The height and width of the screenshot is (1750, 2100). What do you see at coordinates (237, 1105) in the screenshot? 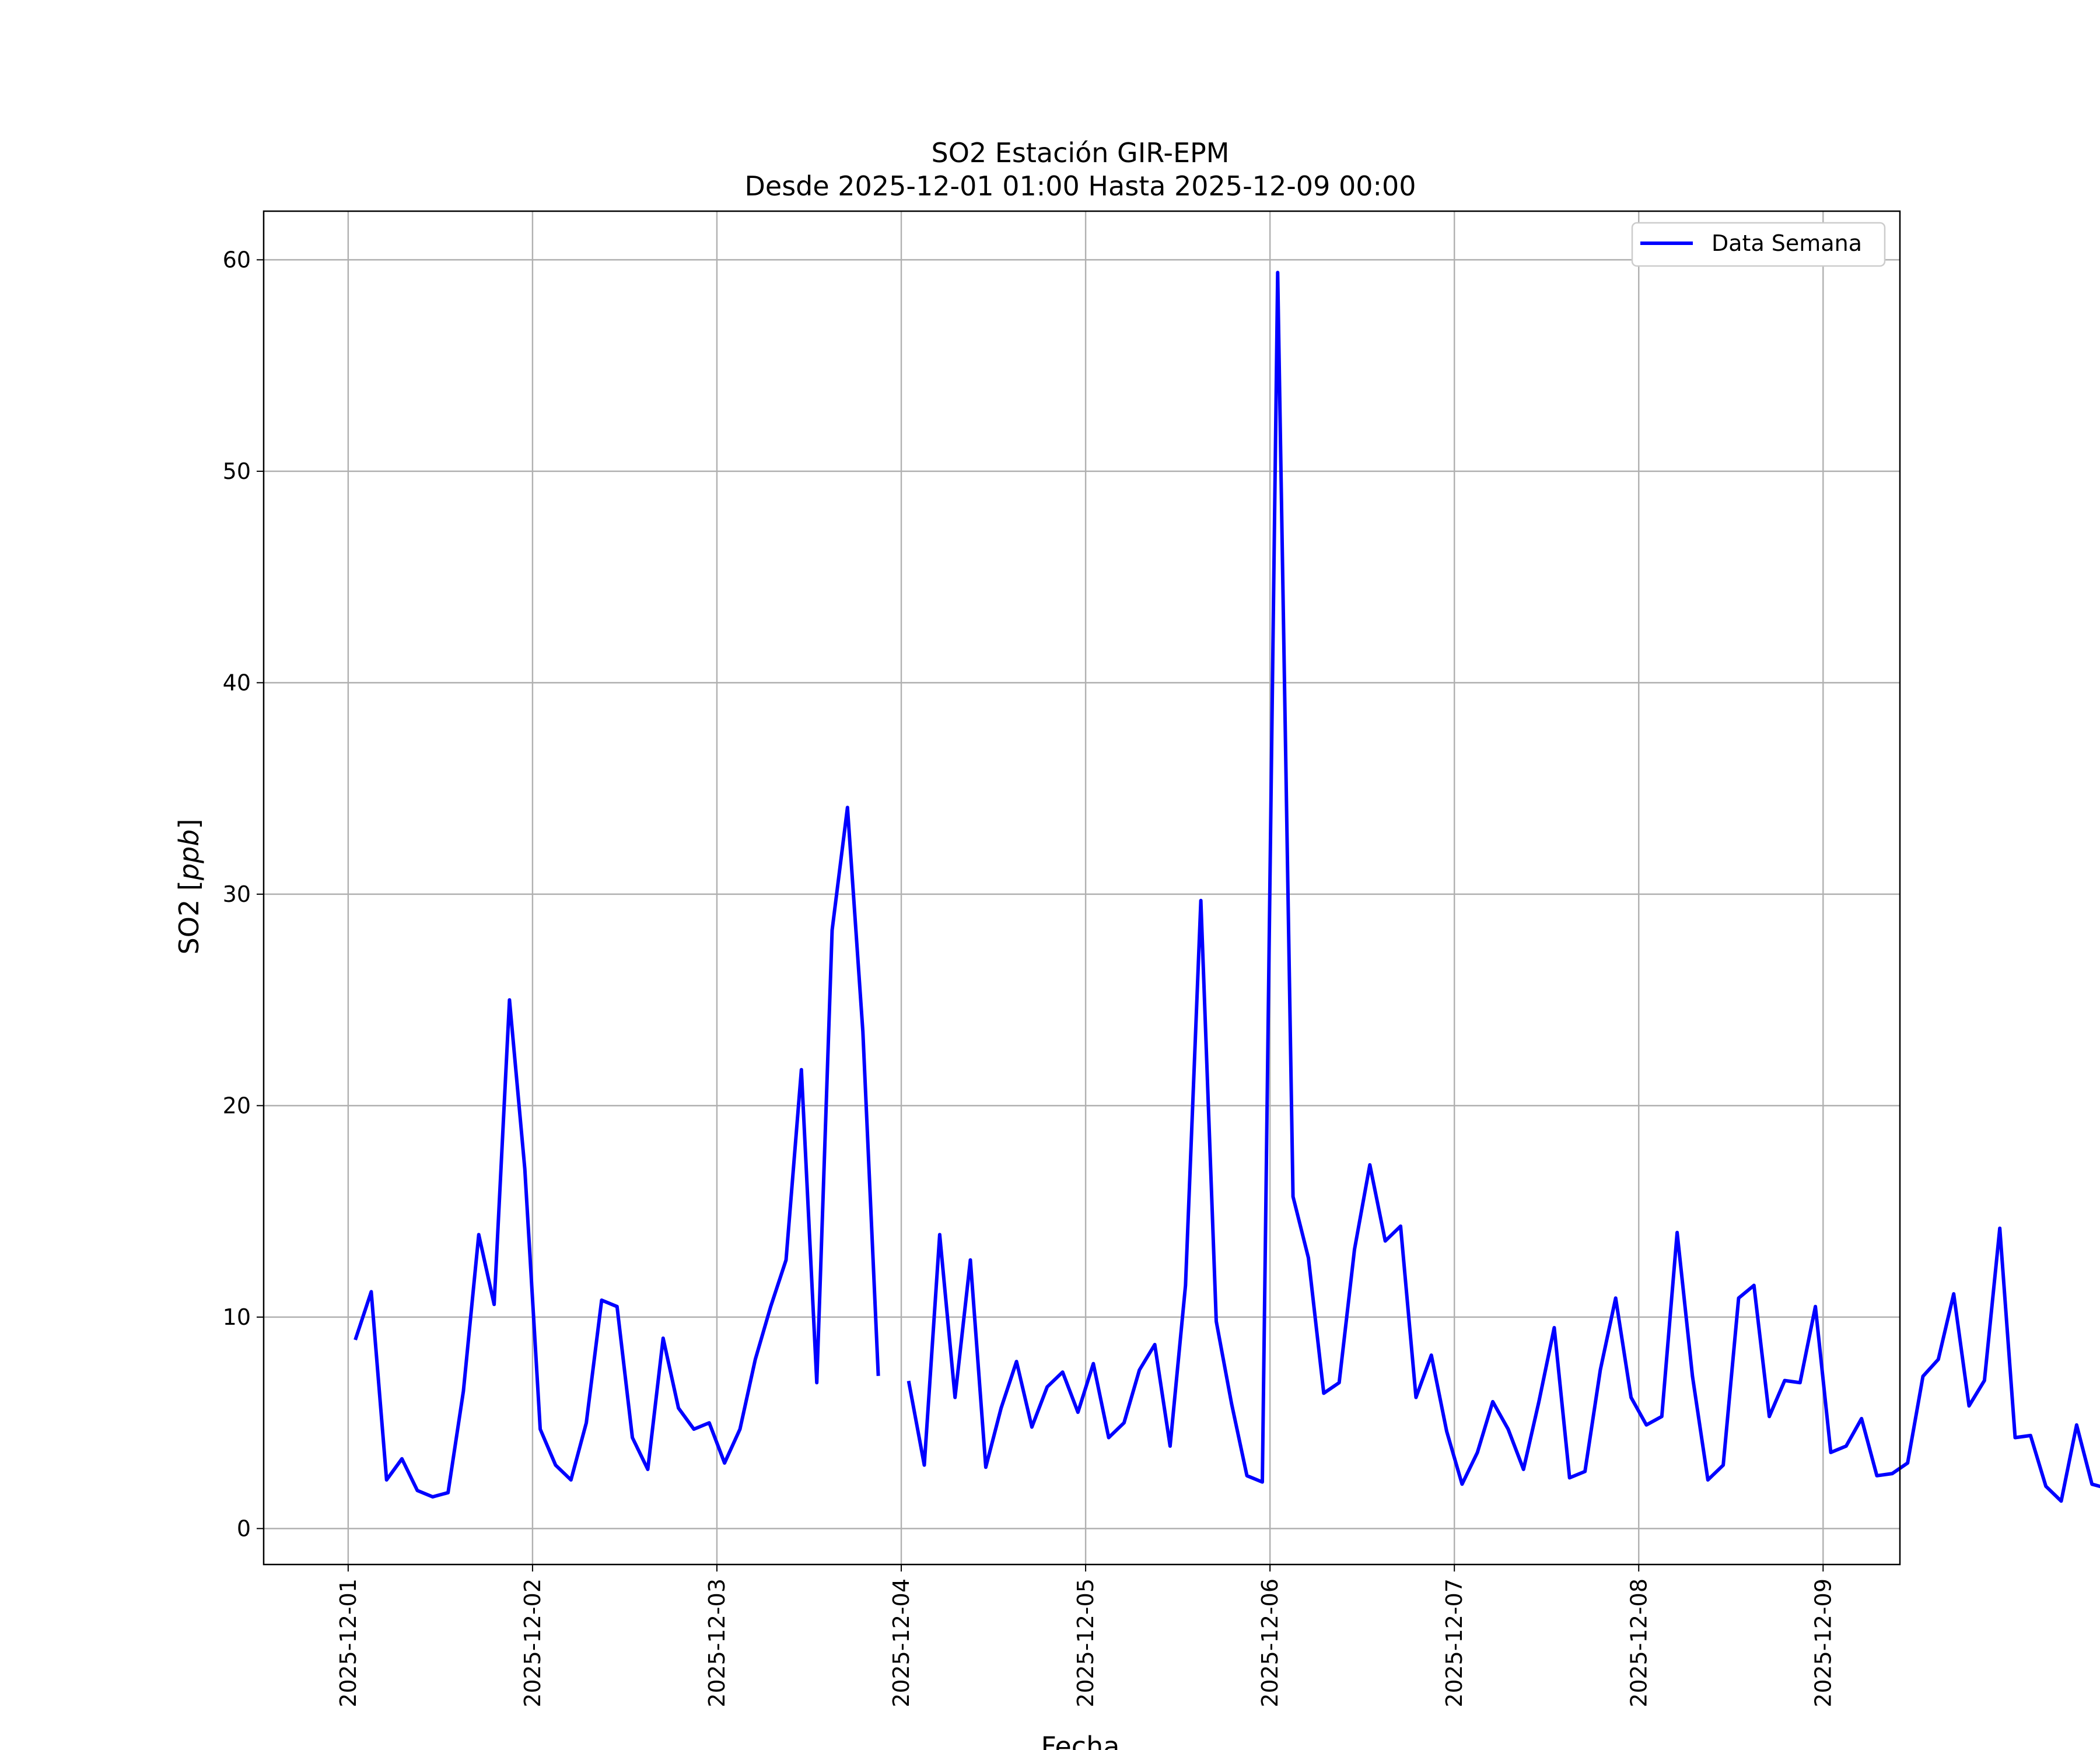
I see `y-tick-label: 20` at bounding box center [237, 1105].